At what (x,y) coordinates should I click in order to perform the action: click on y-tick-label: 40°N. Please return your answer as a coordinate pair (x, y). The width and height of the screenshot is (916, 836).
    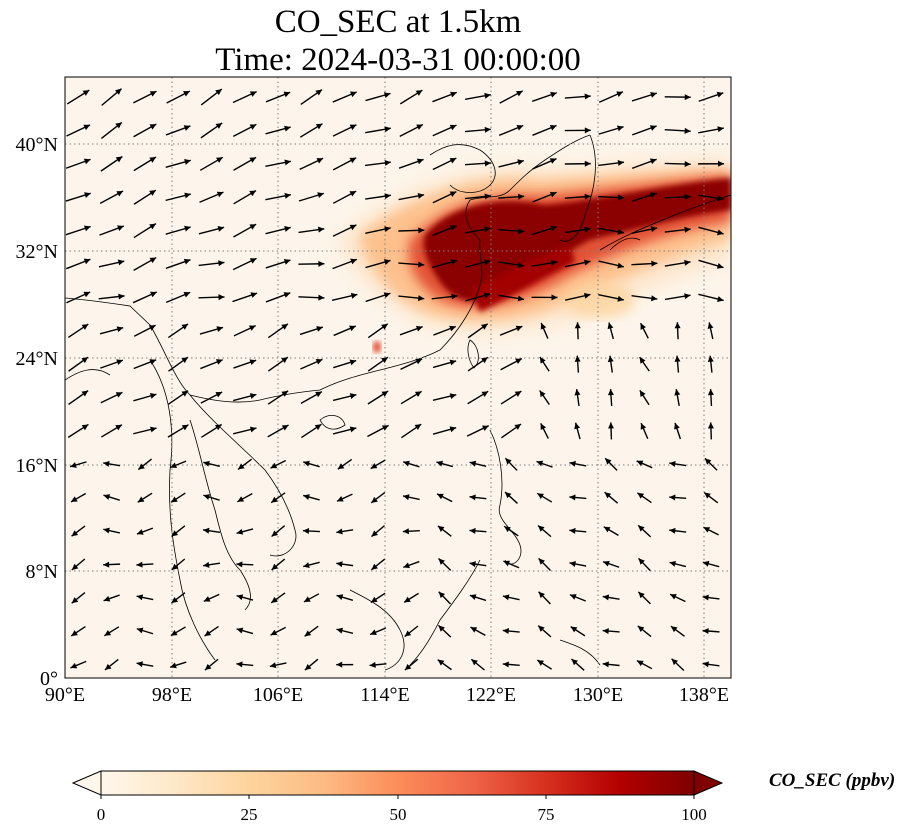
    Looking at the image, I should click on (37, 145).